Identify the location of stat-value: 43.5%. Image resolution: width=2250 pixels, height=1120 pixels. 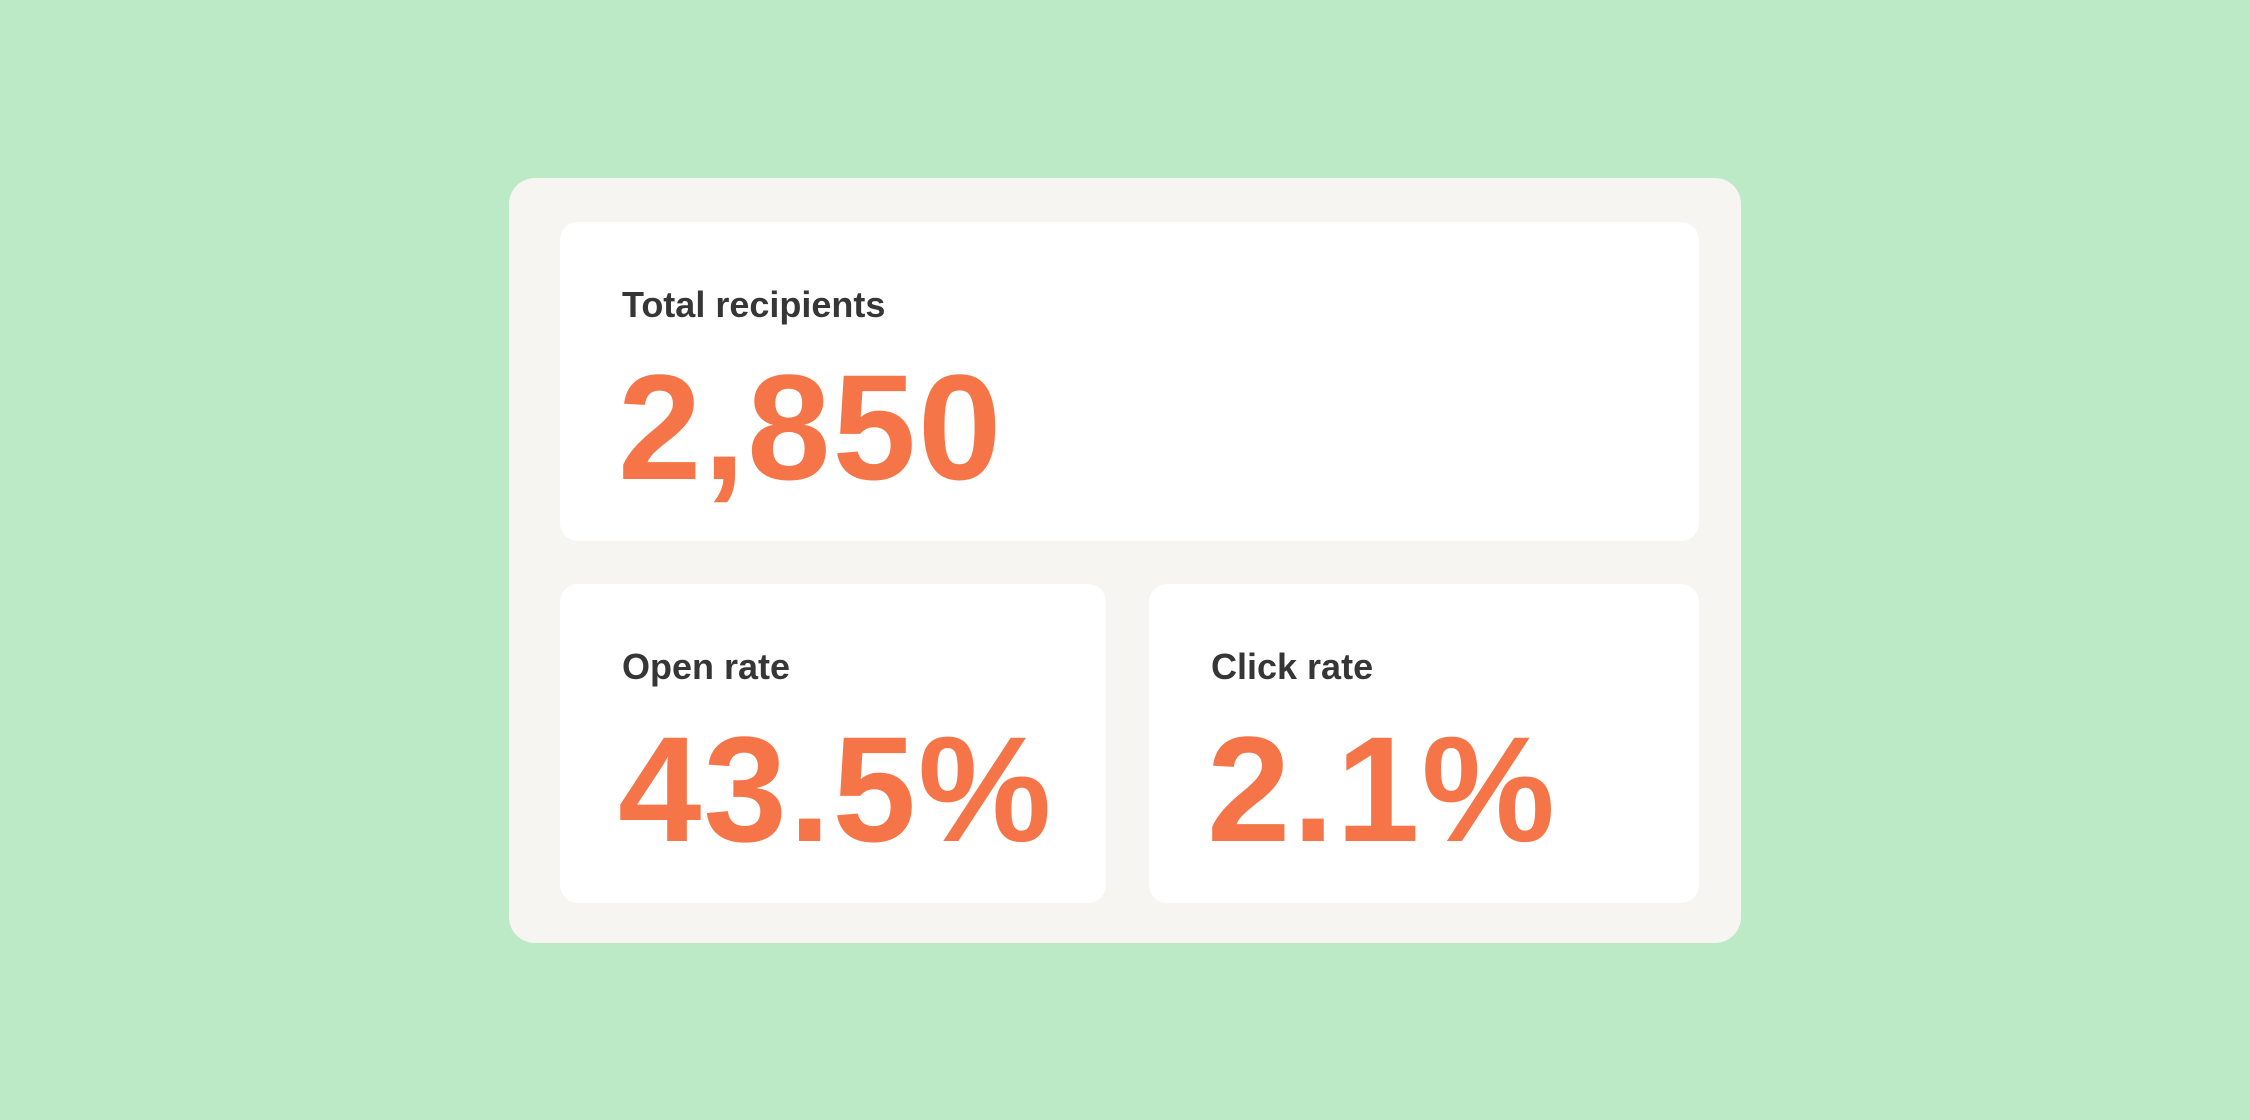
(836, 789).